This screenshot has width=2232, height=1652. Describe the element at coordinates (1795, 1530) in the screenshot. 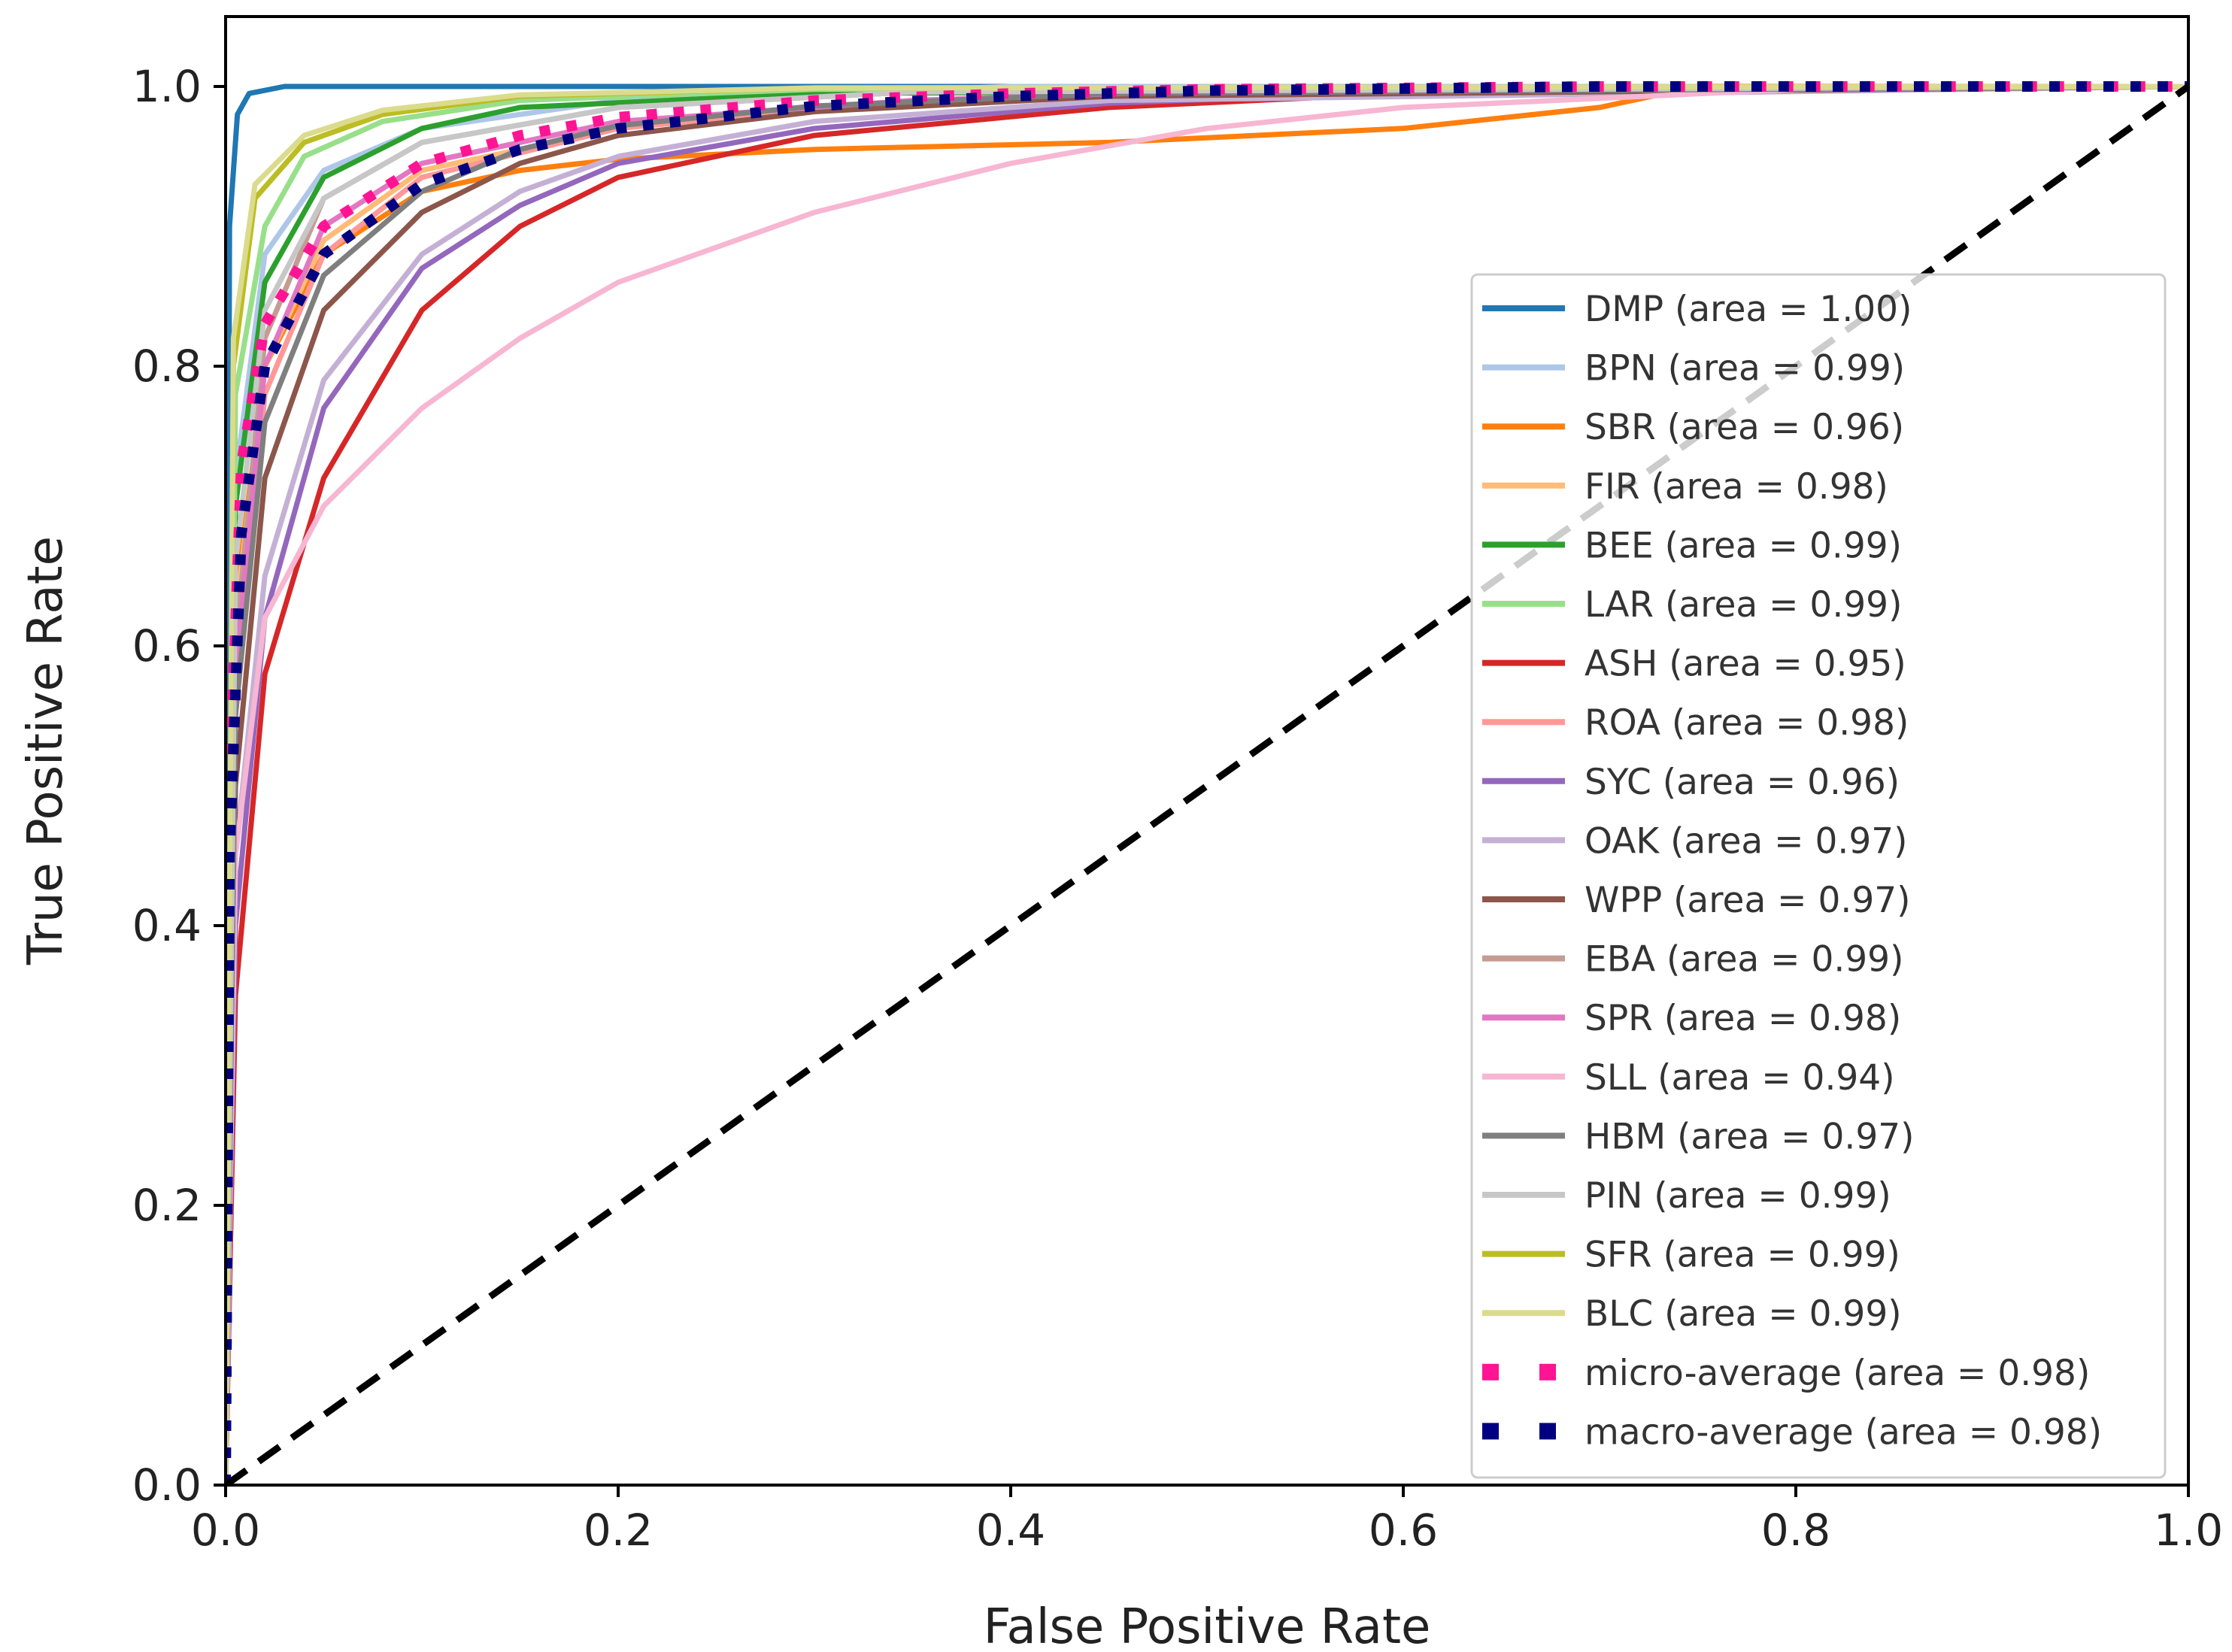

I see `x-tick-label: 0.8` at that location.